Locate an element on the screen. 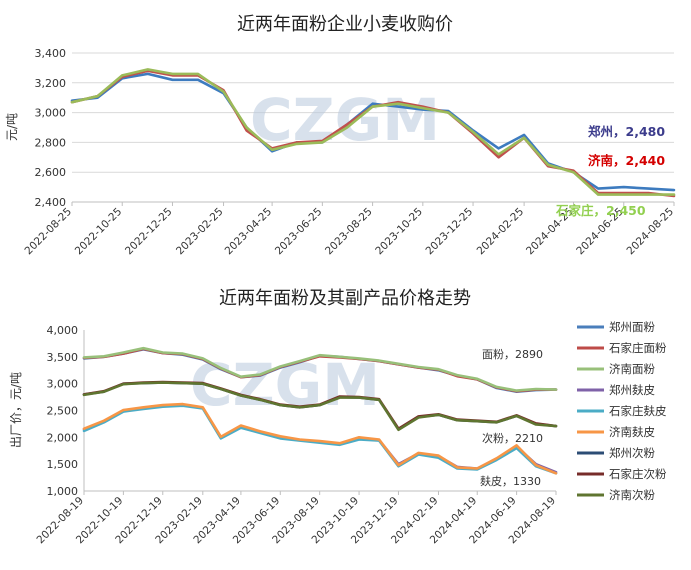 The image size is (691, 570). chart-1-end-labels: 郑州，2,480 济南，2,440 石家庄，2,450 is located at coordinates (610, 171).